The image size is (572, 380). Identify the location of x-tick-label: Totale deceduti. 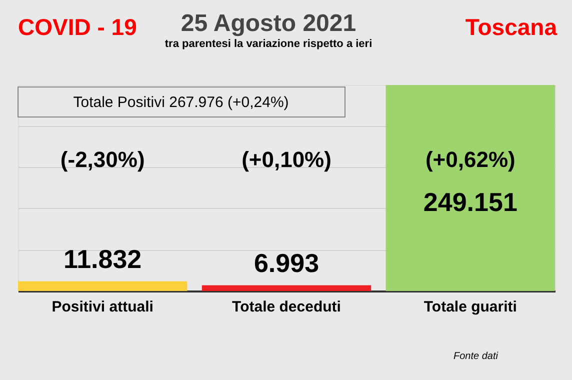
(286, 307).